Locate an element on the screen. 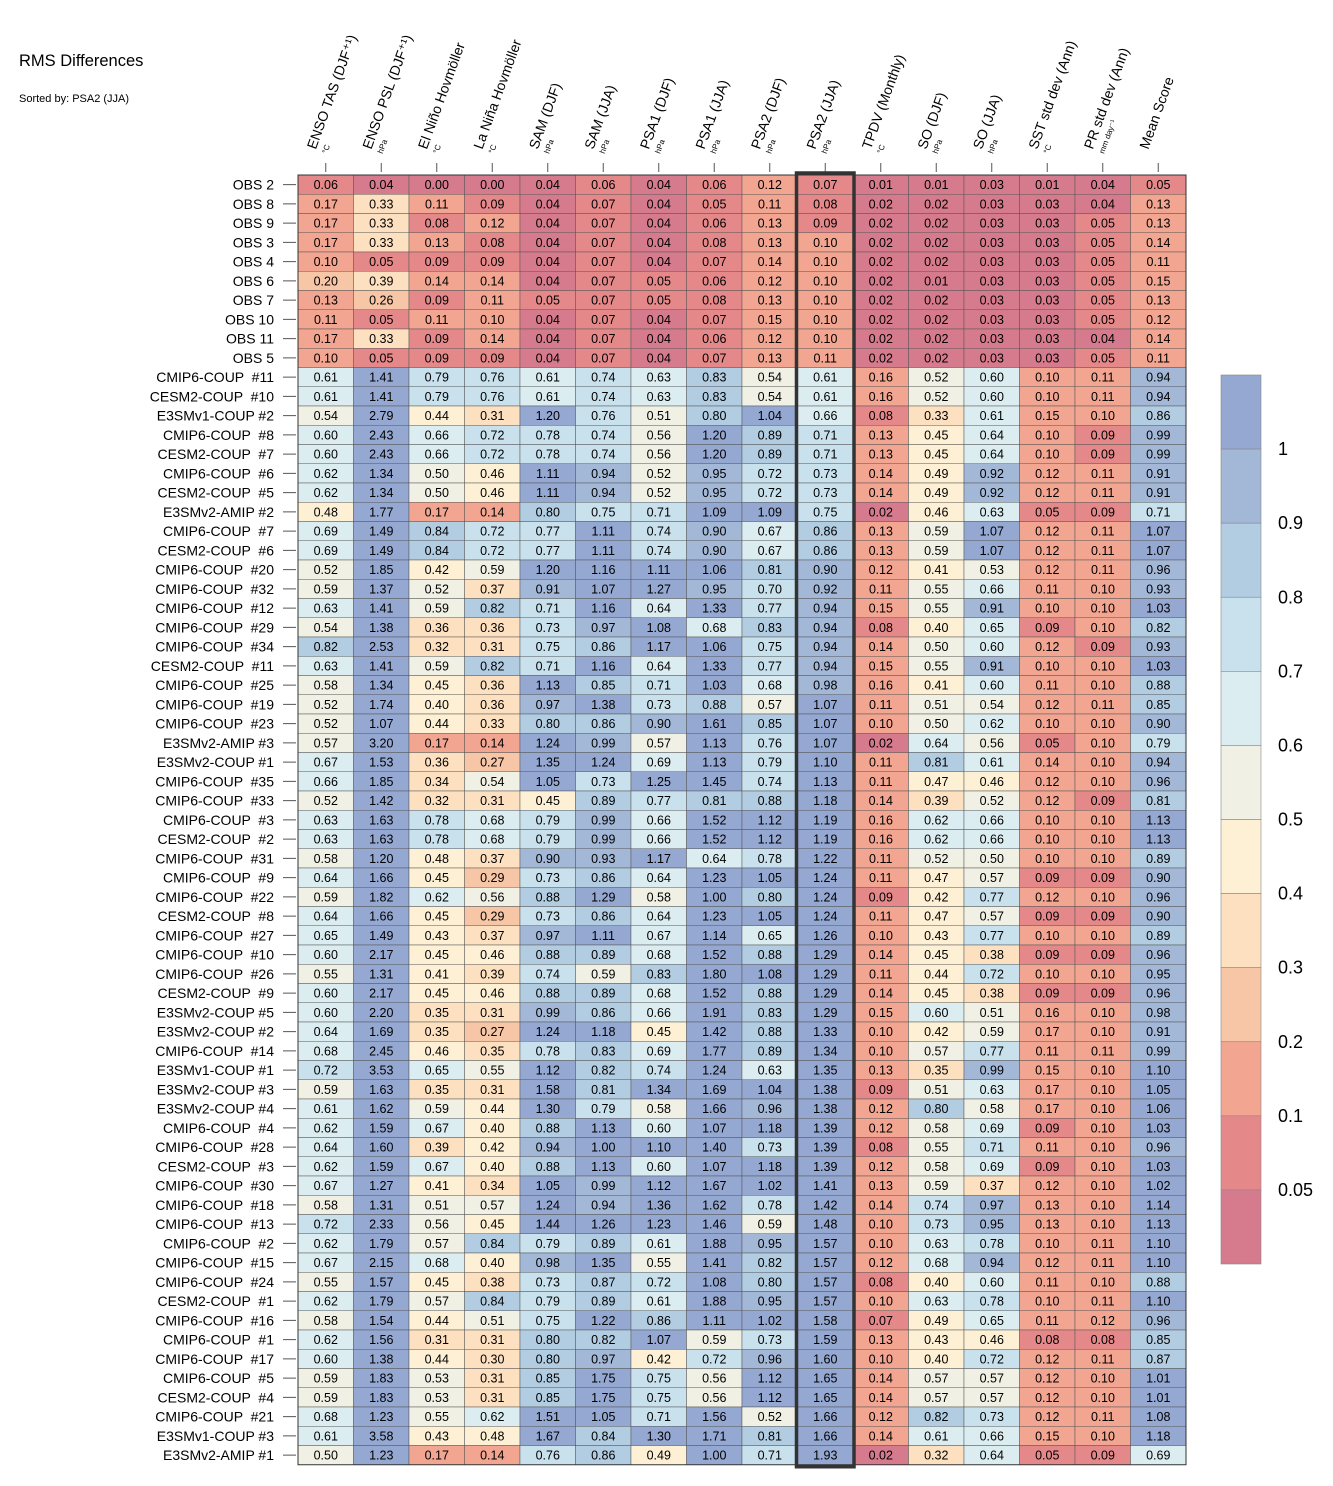 This screenshot has height=1486, width=1333. cell-value: 1.42 is located at coordinates (714, 1032).